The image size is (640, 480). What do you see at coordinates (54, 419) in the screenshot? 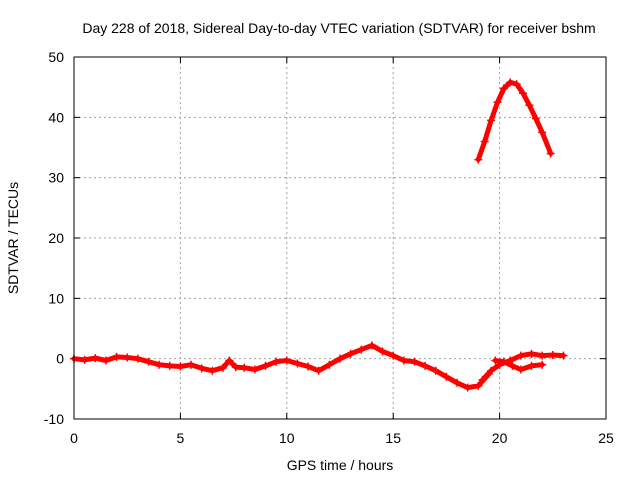
I see `y-tick-label: -10` at bounding box center [54, 419].